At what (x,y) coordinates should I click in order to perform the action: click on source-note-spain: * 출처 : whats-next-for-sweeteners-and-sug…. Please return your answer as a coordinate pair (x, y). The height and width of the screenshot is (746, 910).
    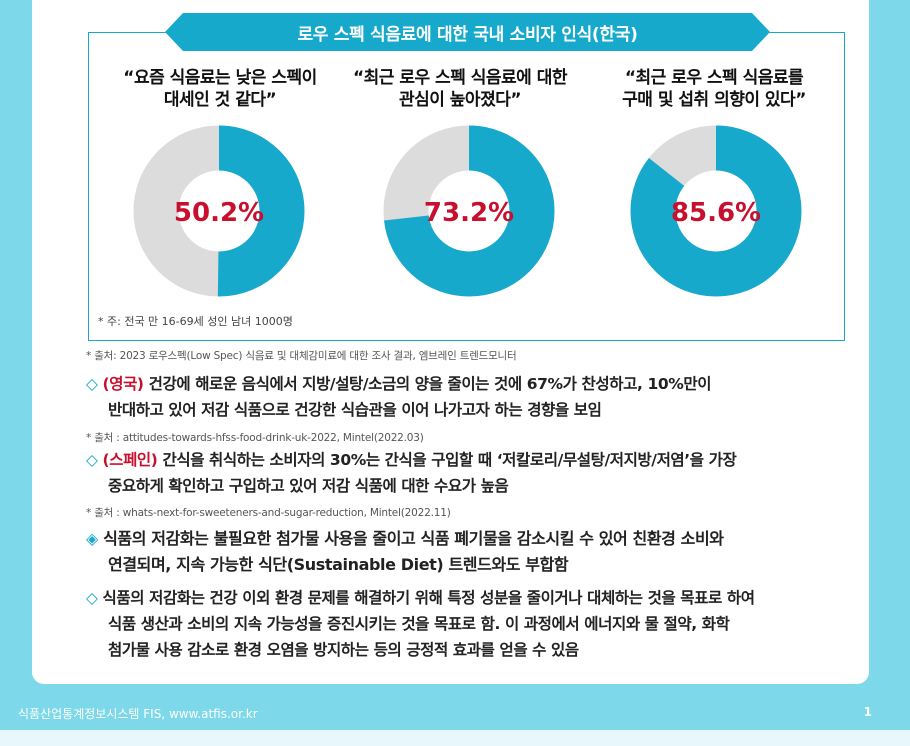
    Looking at the image, I should click on (268, 513).